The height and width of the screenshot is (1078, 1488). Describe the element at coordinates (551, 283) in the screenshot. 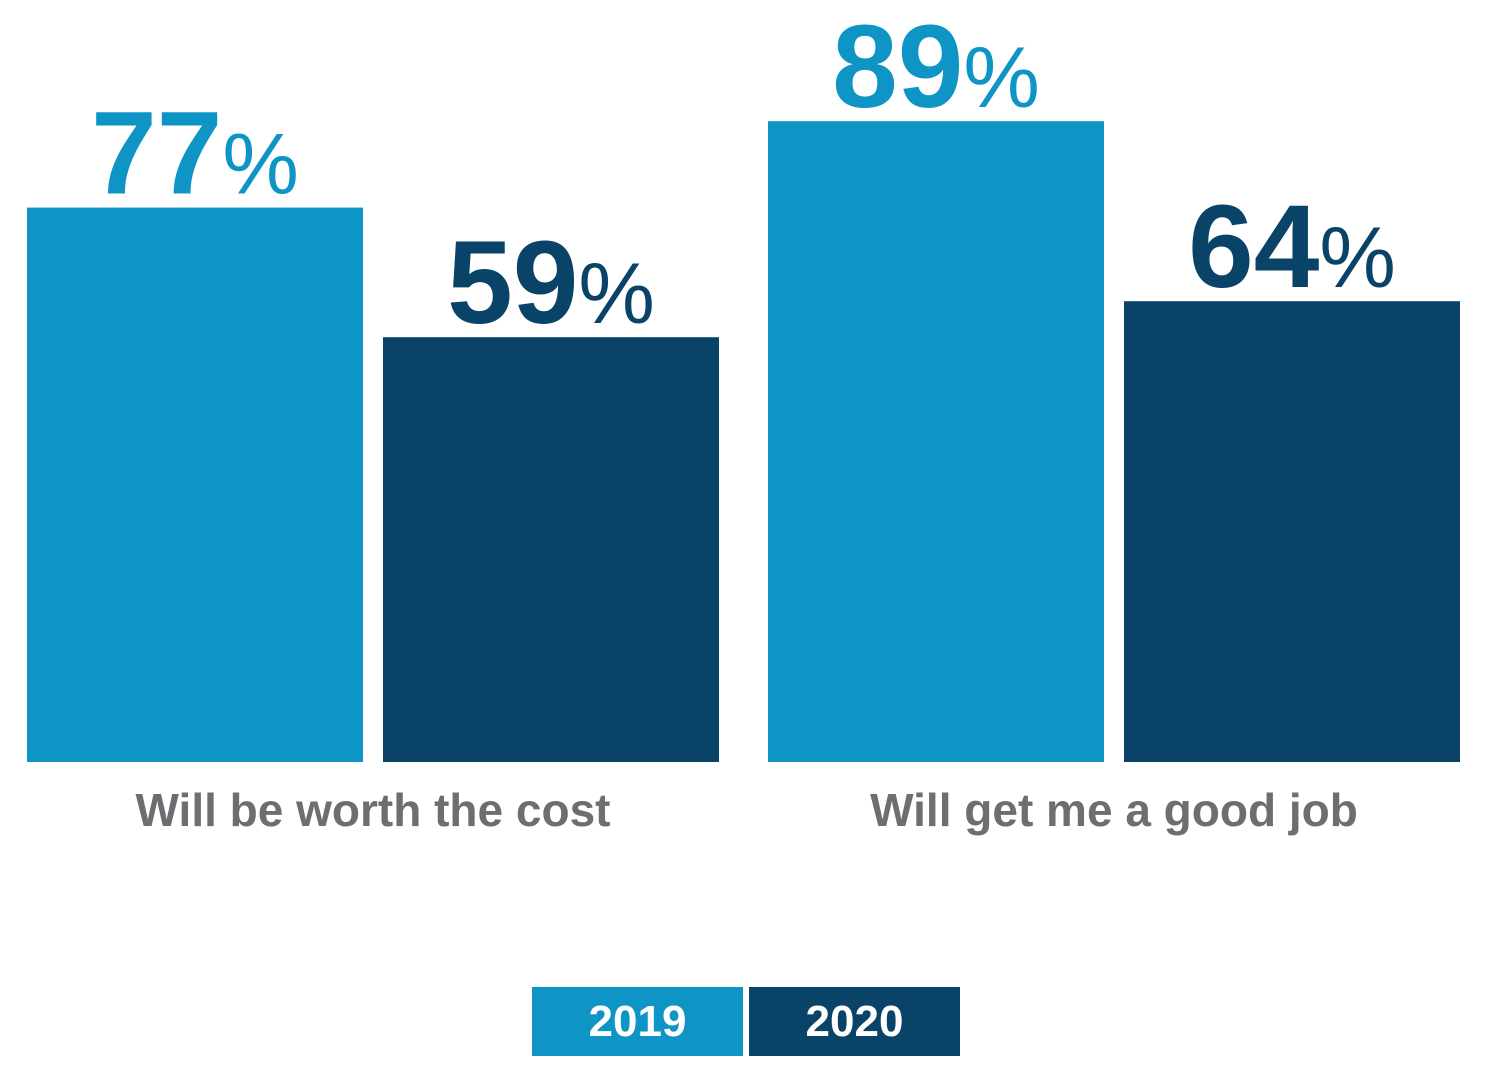

I see `data-label-2020-1: 59%` at that location.